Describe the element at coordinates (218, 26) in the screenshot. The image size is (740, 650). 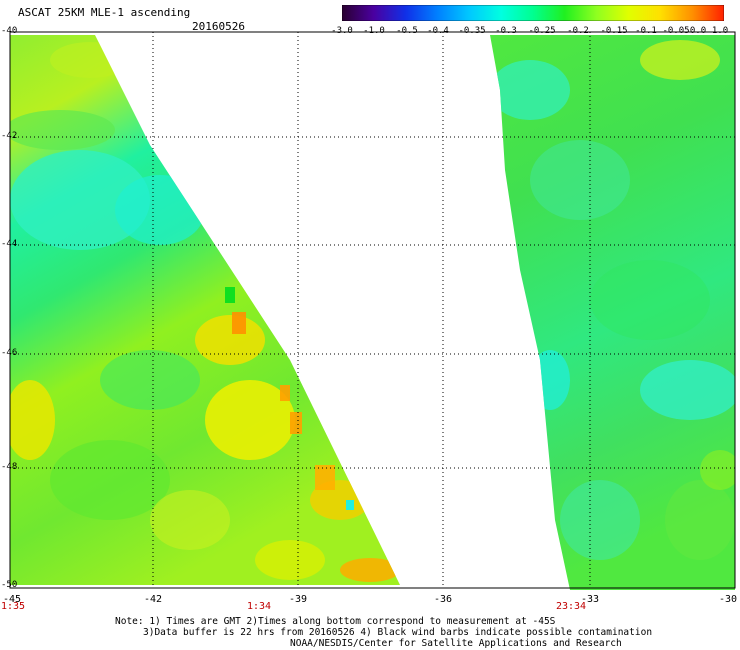
I see `map-date: 20160526` at that location.